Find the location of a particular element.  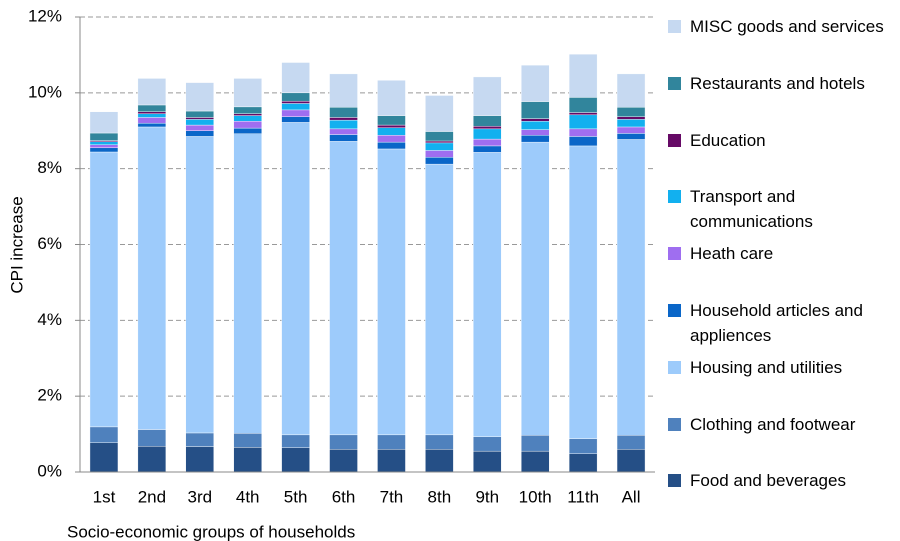

legend-item: Transport and communications is located at coordinates (780, 209).